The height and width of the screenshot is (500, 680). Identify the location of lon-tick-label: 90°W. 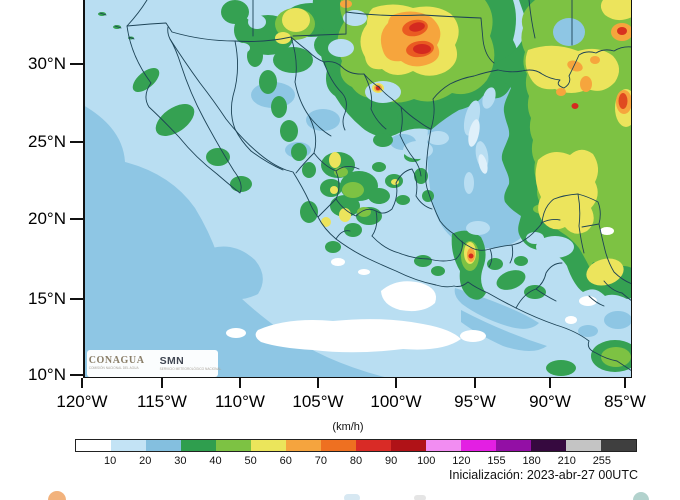
(550, 401).